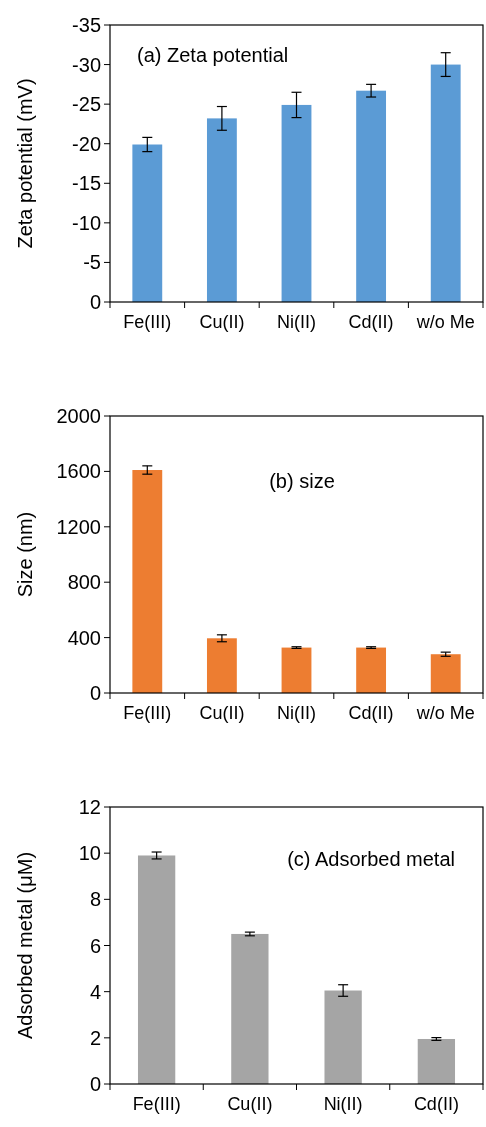 Image resolution: width=486 pixels, height=1127 pixels. What do you see at coordinates (78, 471) in the screenshot?
I see `y-tick-label: 1600` at bounding box center [78, 471].